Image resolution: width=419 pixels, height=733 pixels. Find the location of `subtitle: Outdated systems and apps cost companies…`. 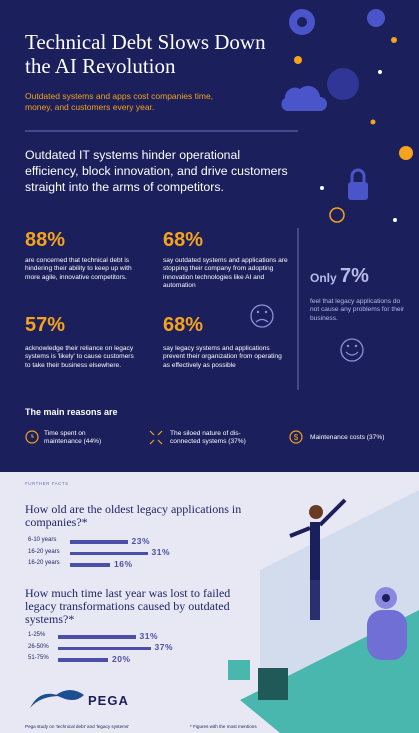

subtitle: Outdated systems and apps cost companies… is located at coordinates (119, 101).